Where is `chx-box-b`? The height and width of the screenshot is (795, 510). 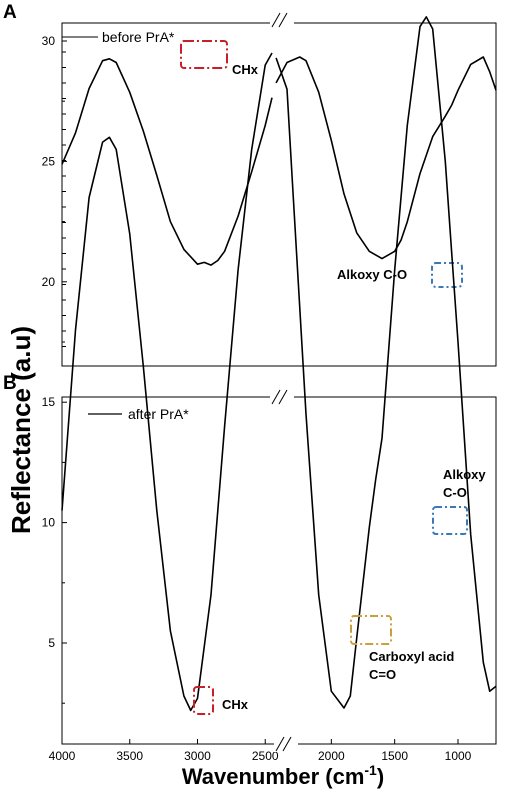
chx-box-b is located at coordinates (203, 700).